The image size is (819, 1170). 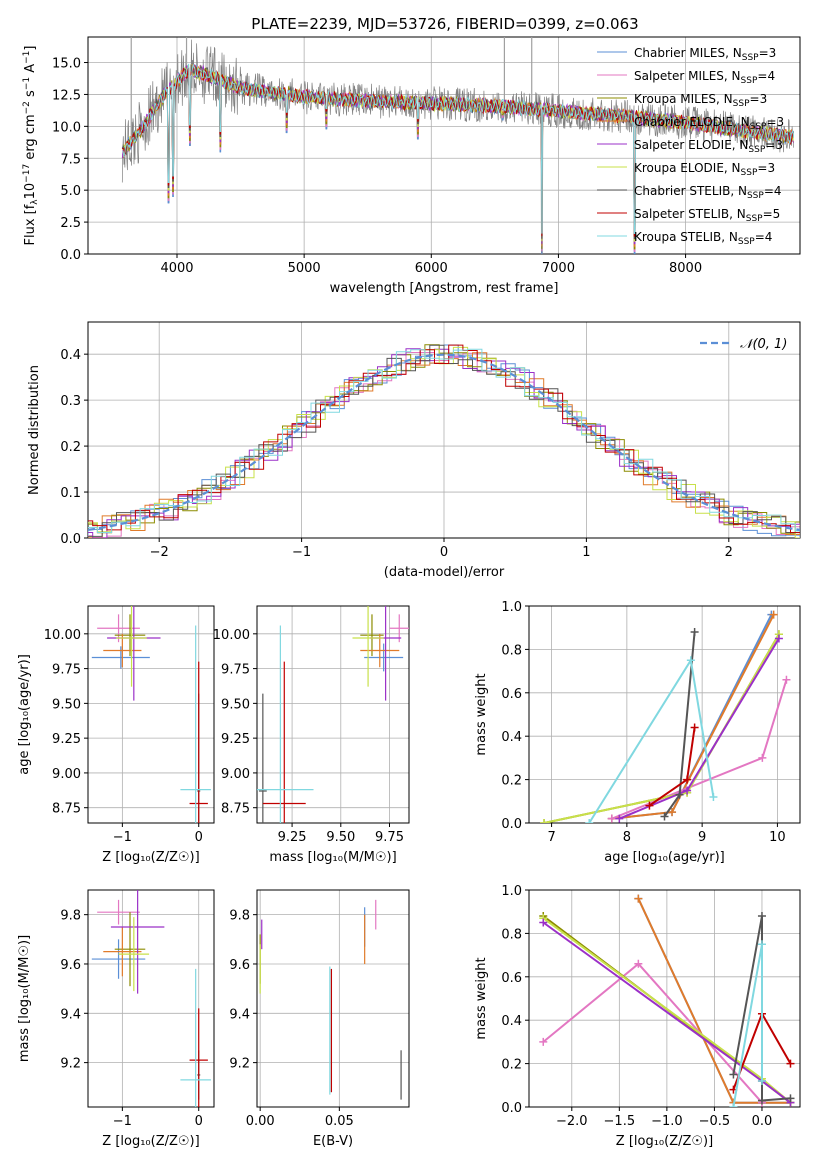 What do you see at coordinates (333, 714) in the screenshot?
I see `errorbars-age_vs_mass` at bounding box center [333, 714].